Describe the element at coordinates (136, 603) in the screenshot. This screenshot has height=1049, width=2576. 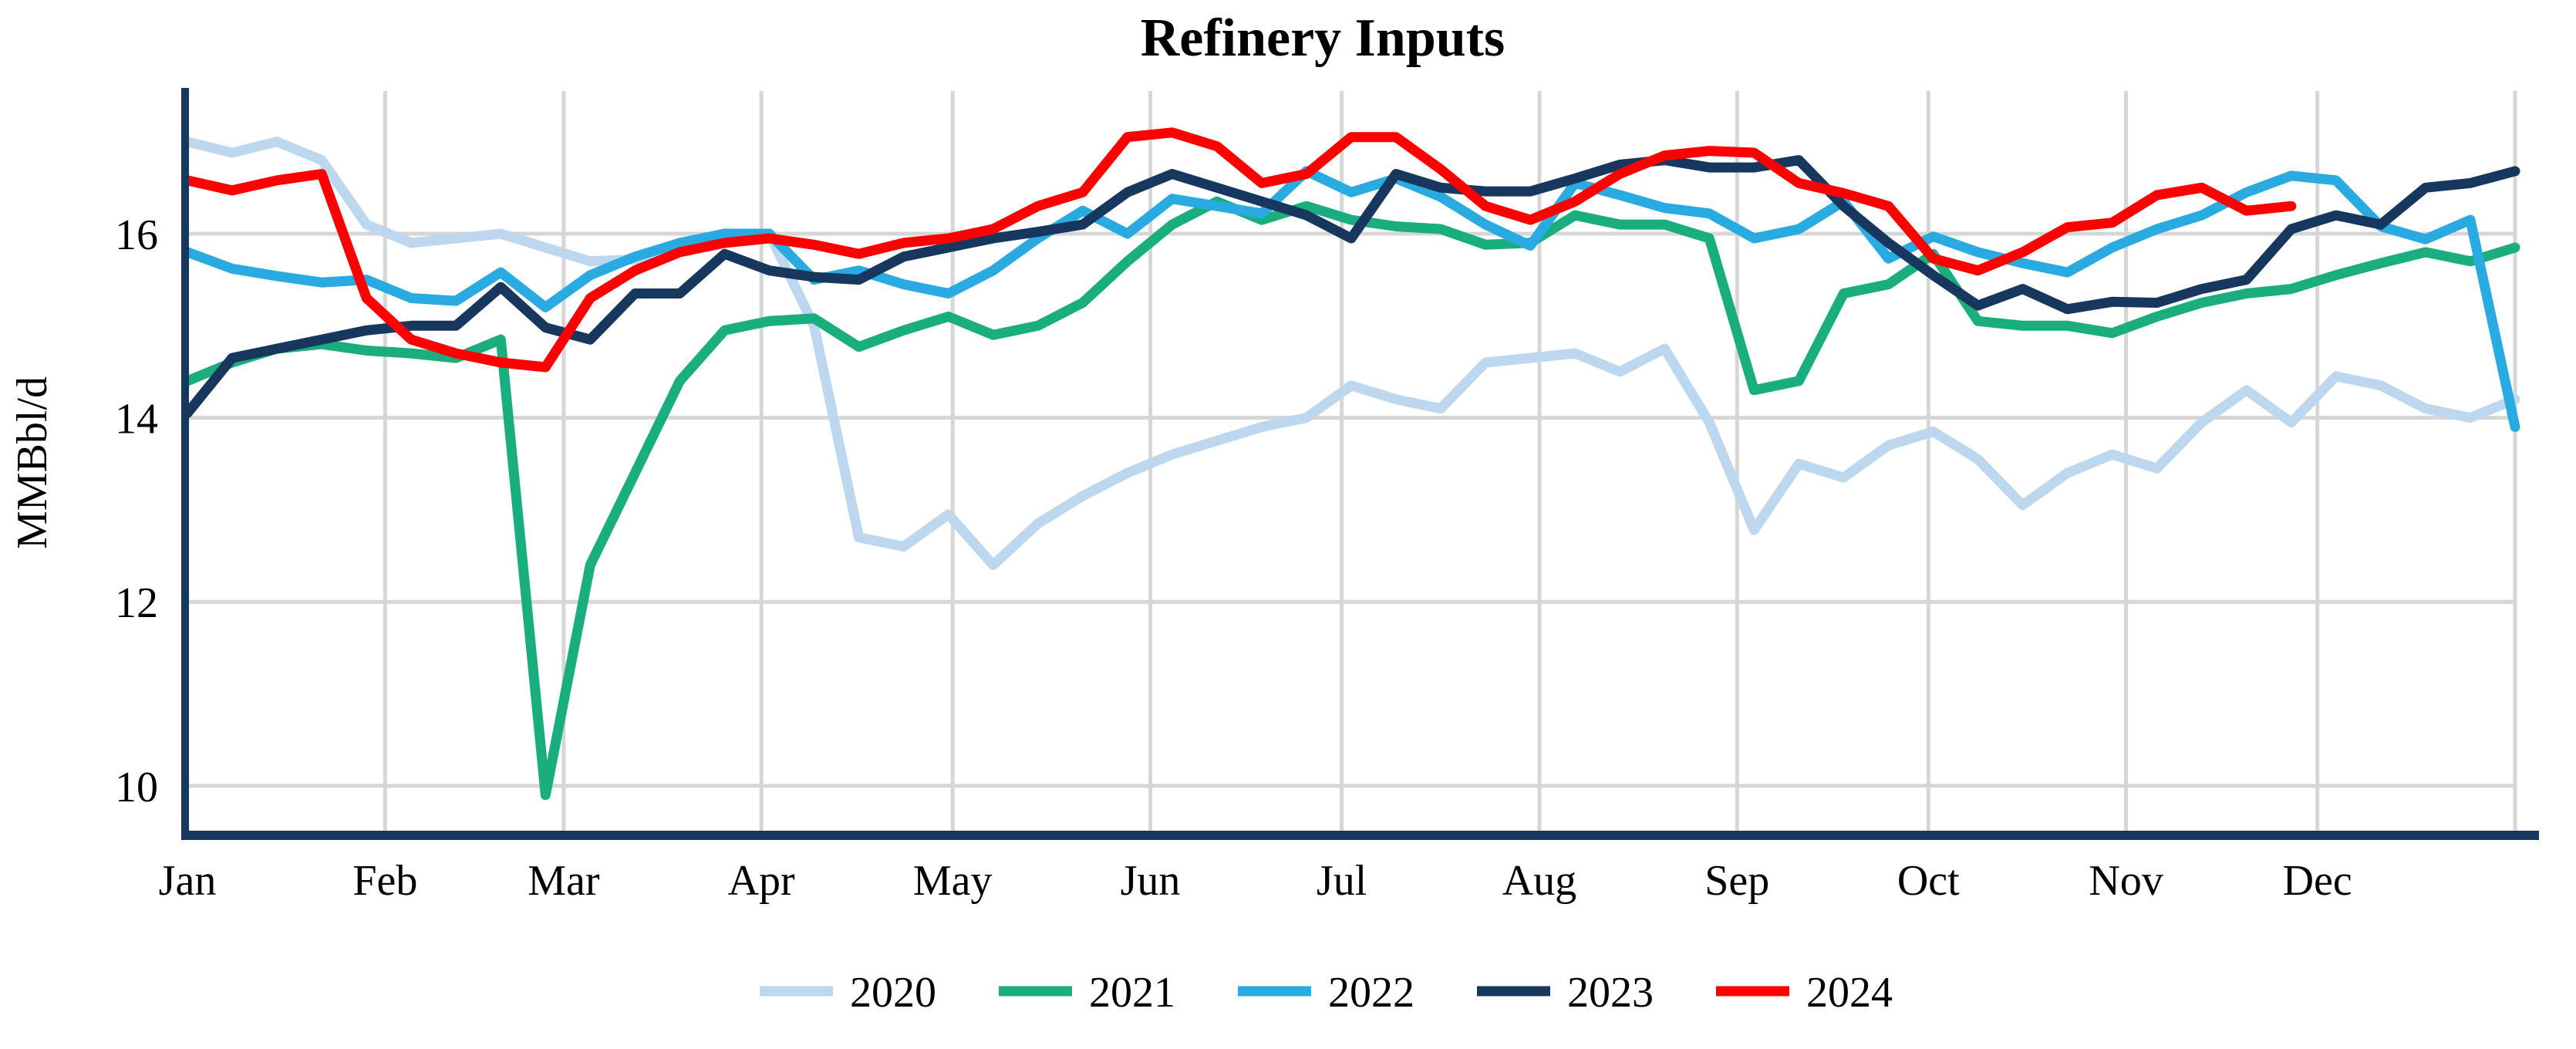
I see `y-tick-label-12: 12` at that location.